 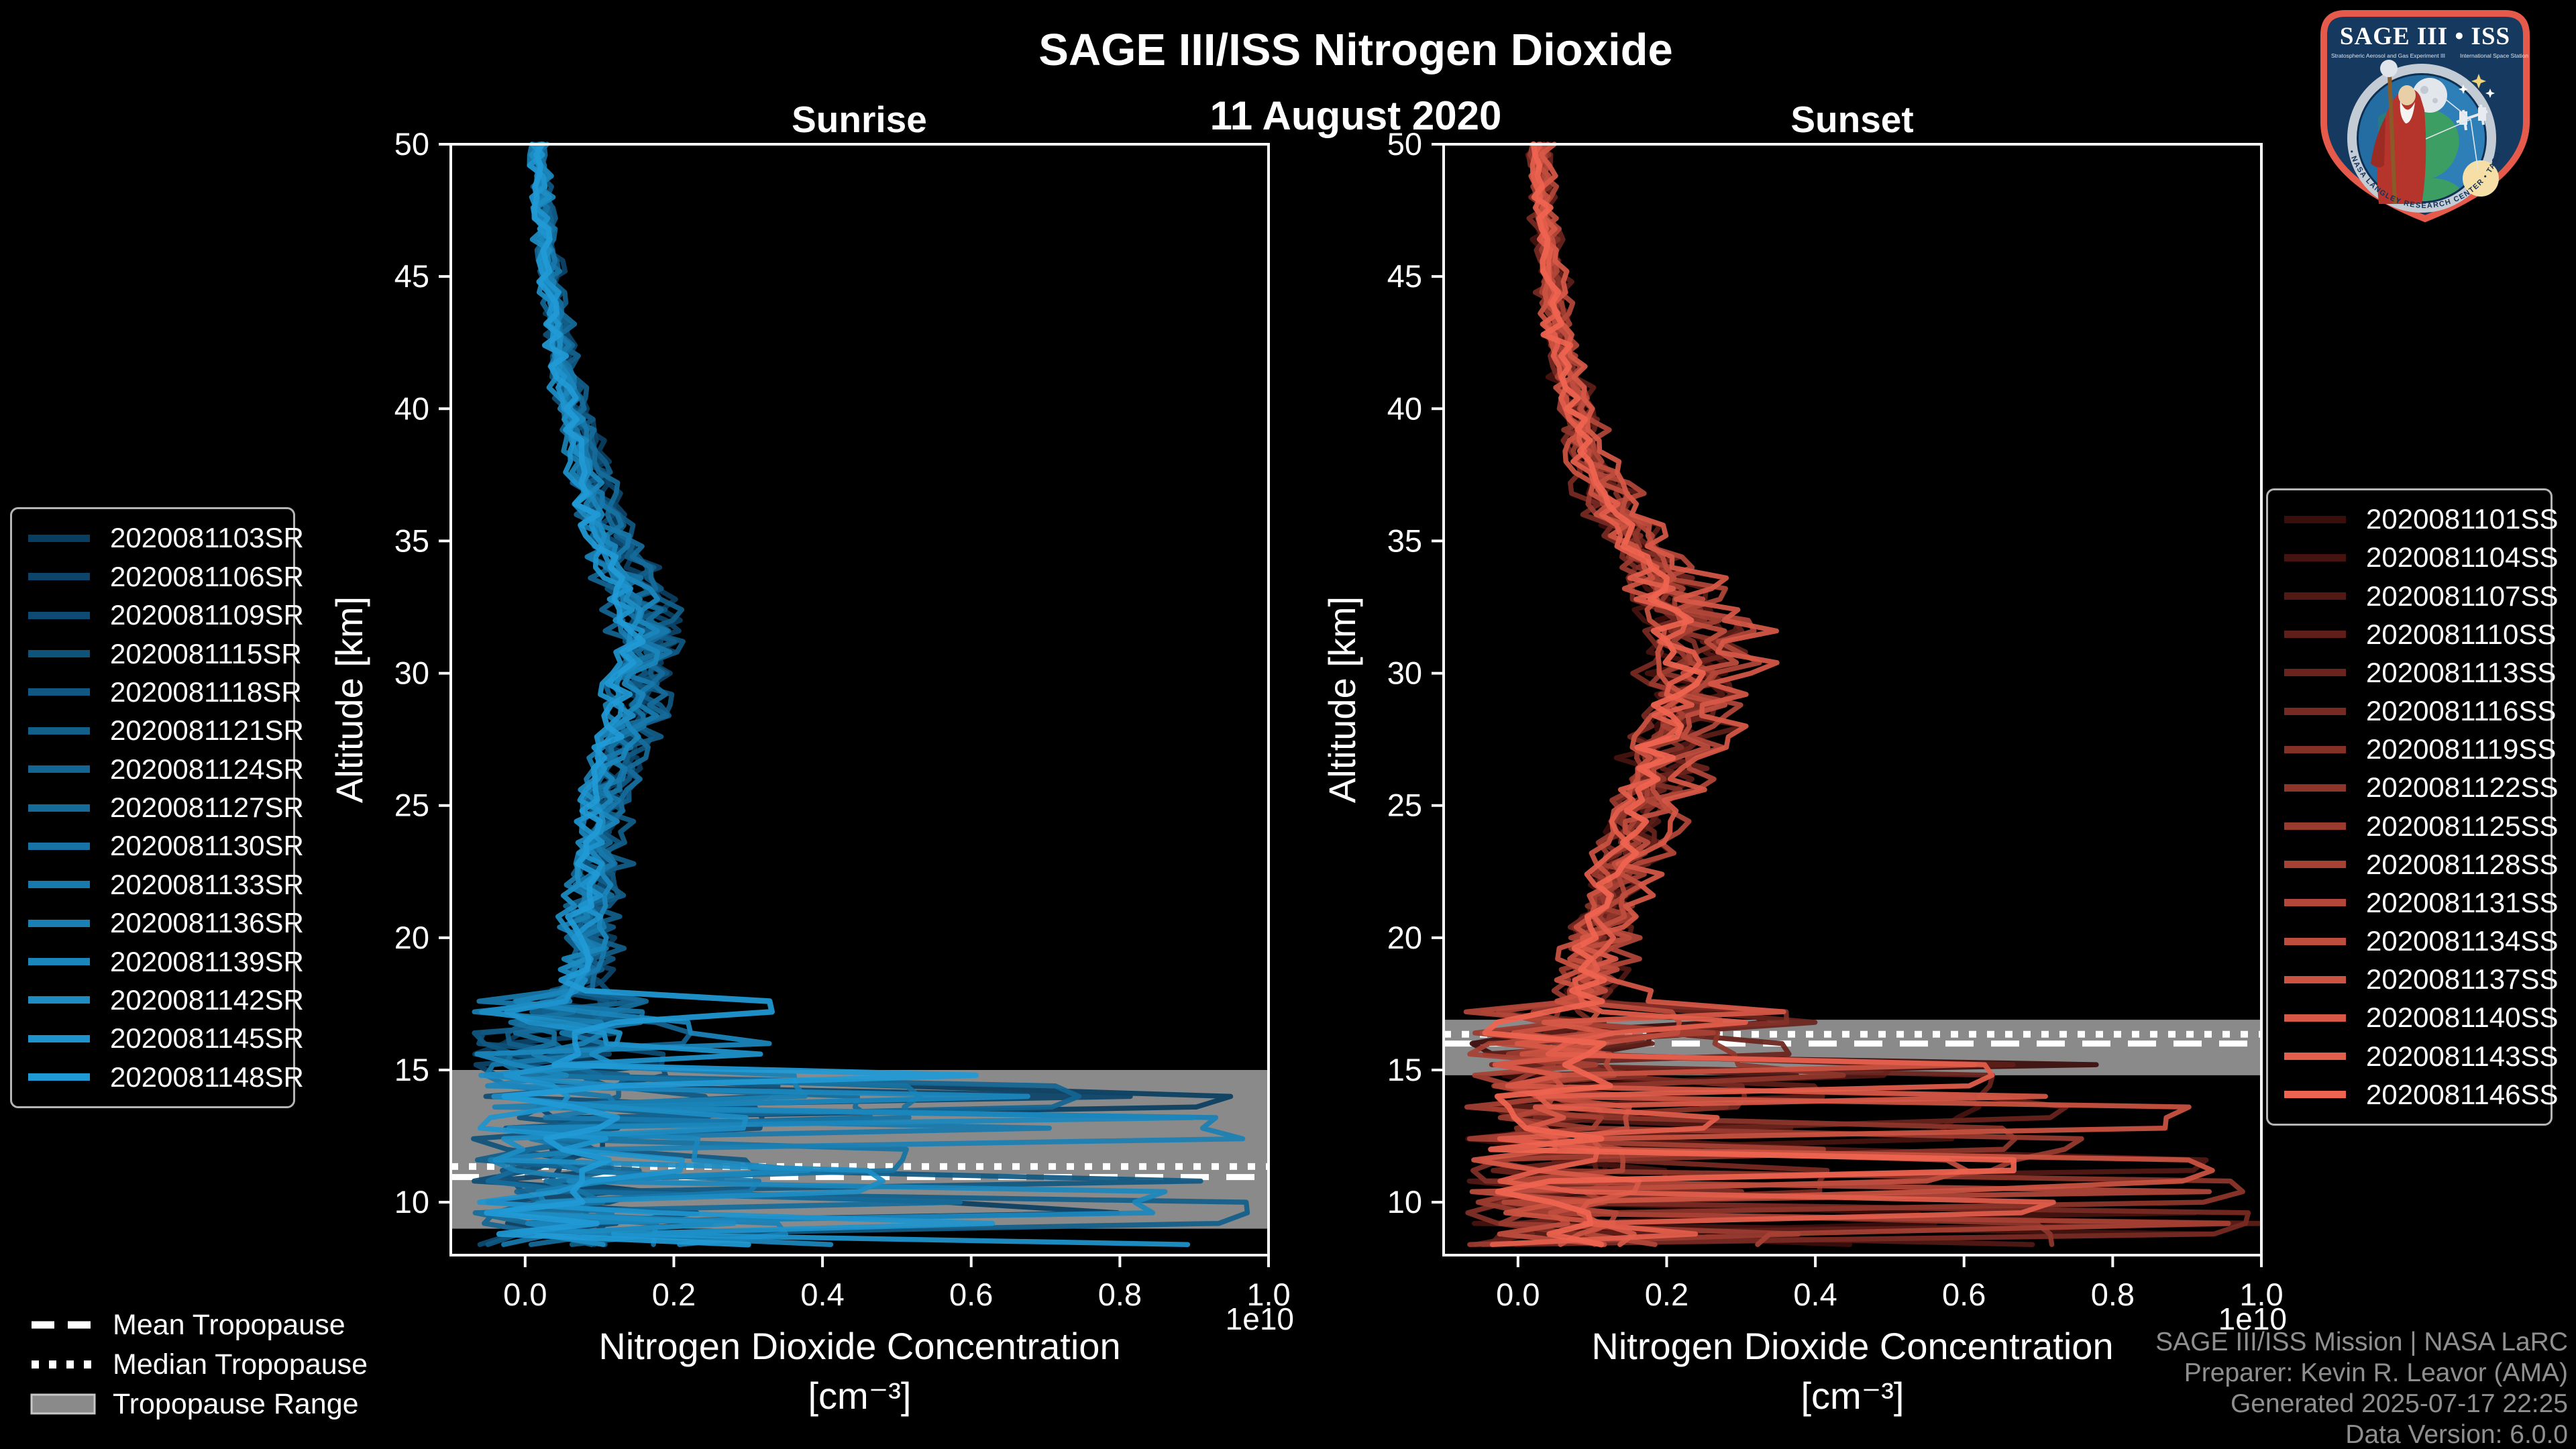 I want to click on legend-item: 2020081119SS, so click(x=2412, y=749).